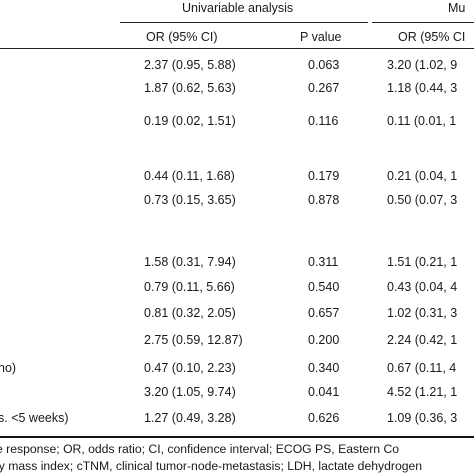 The height and width of the screenshot is (474, 474). Describe the element at coordinates (422, 368) in the screenshot. I see `multi-or-cell: 0.67 (0.11, 4` at that location.